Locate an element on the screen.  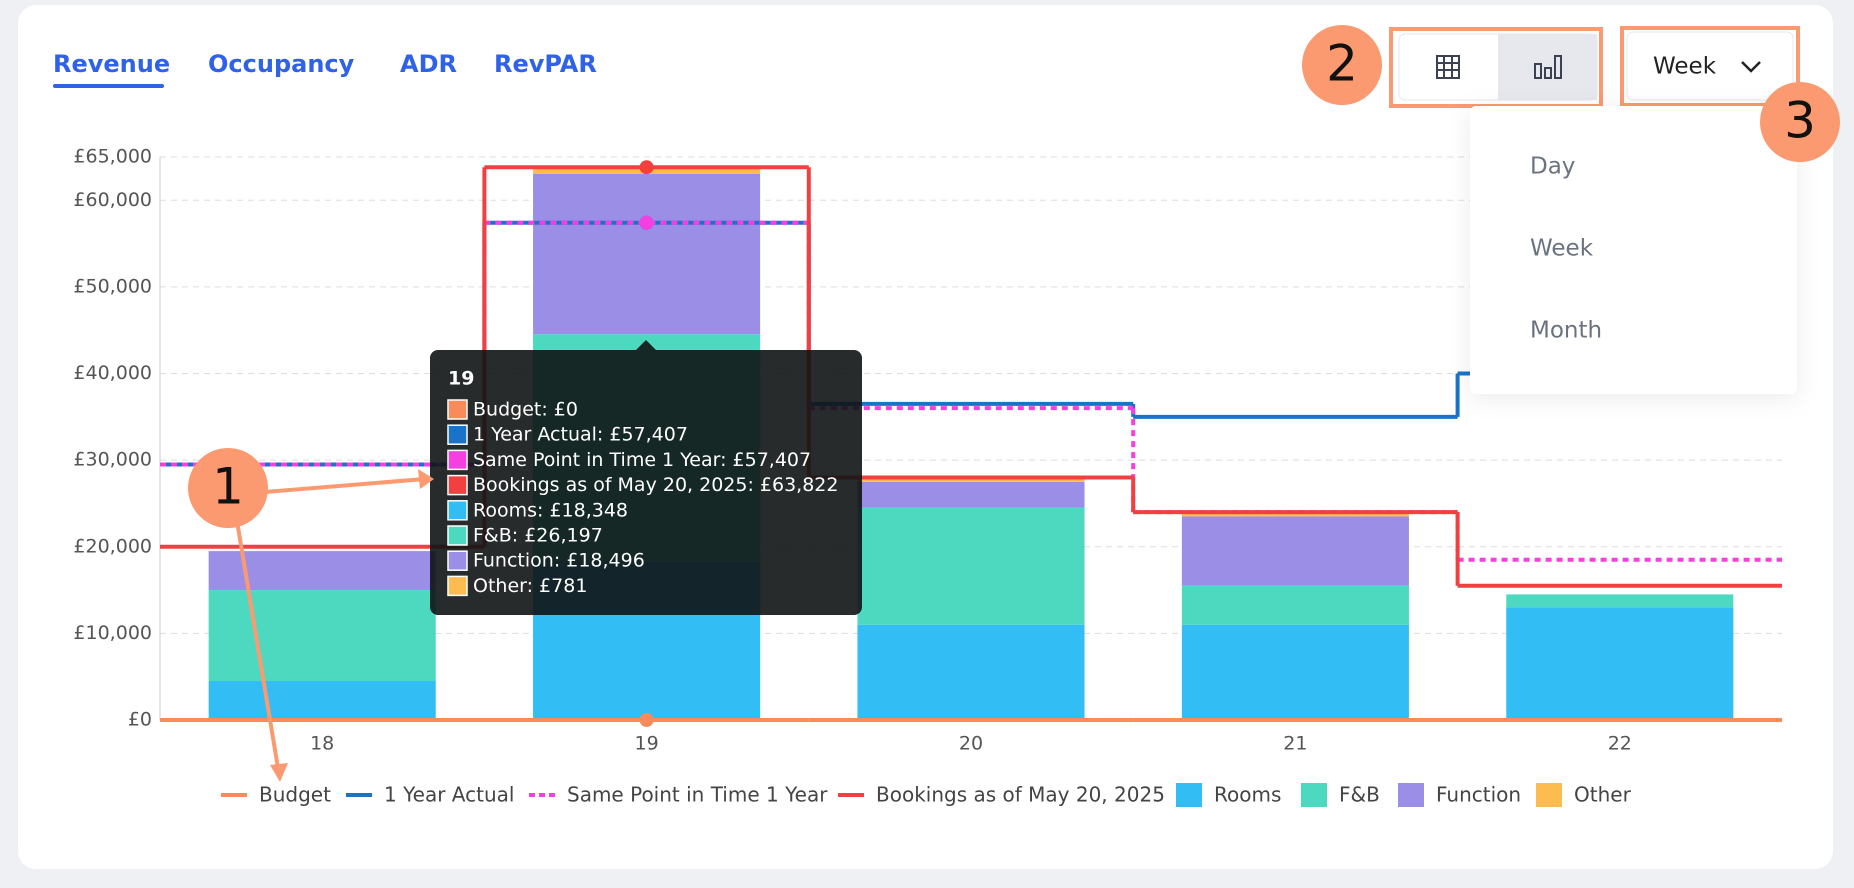
period-dropdown: Week is located at coordinates (1710, 66).